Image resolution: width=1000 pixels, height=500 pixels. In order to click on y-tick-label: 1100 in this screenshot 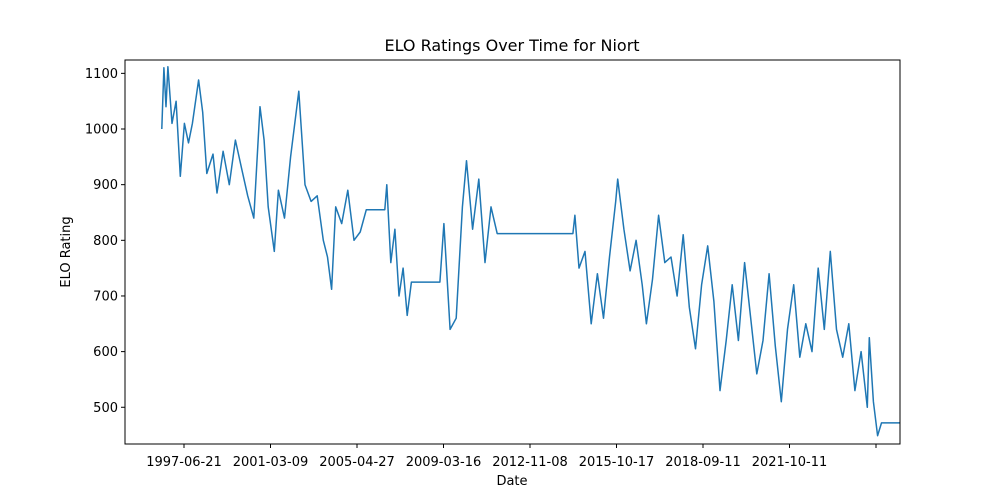, I will do `click(101, 74)`.